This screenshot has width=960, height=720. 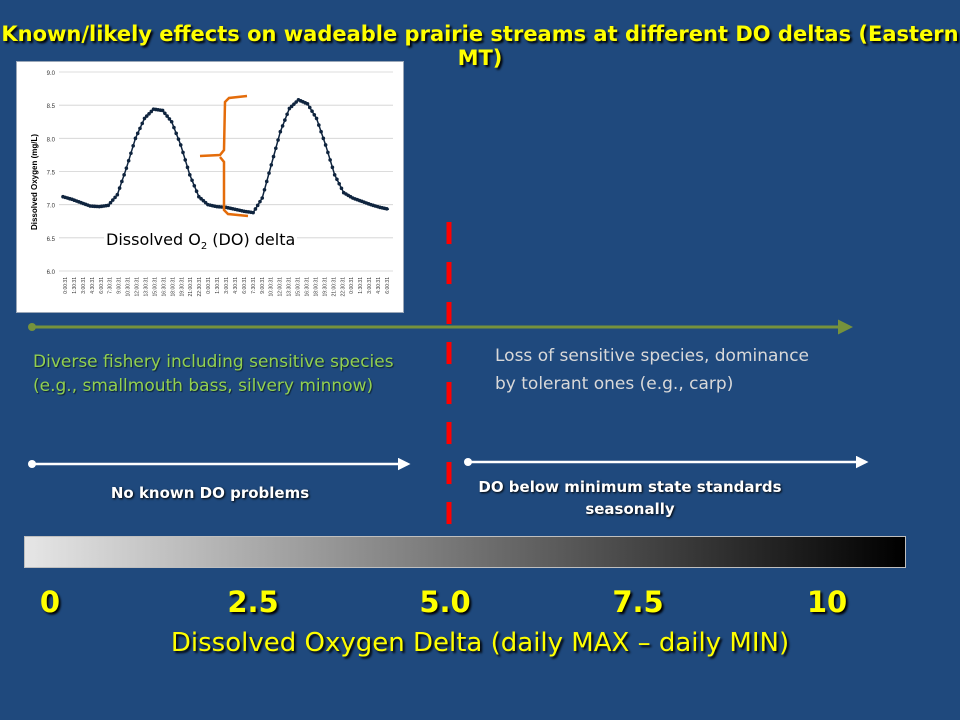 I want to click on inset-x-tick-label: 0:00:31, so click(x=66, y=285).